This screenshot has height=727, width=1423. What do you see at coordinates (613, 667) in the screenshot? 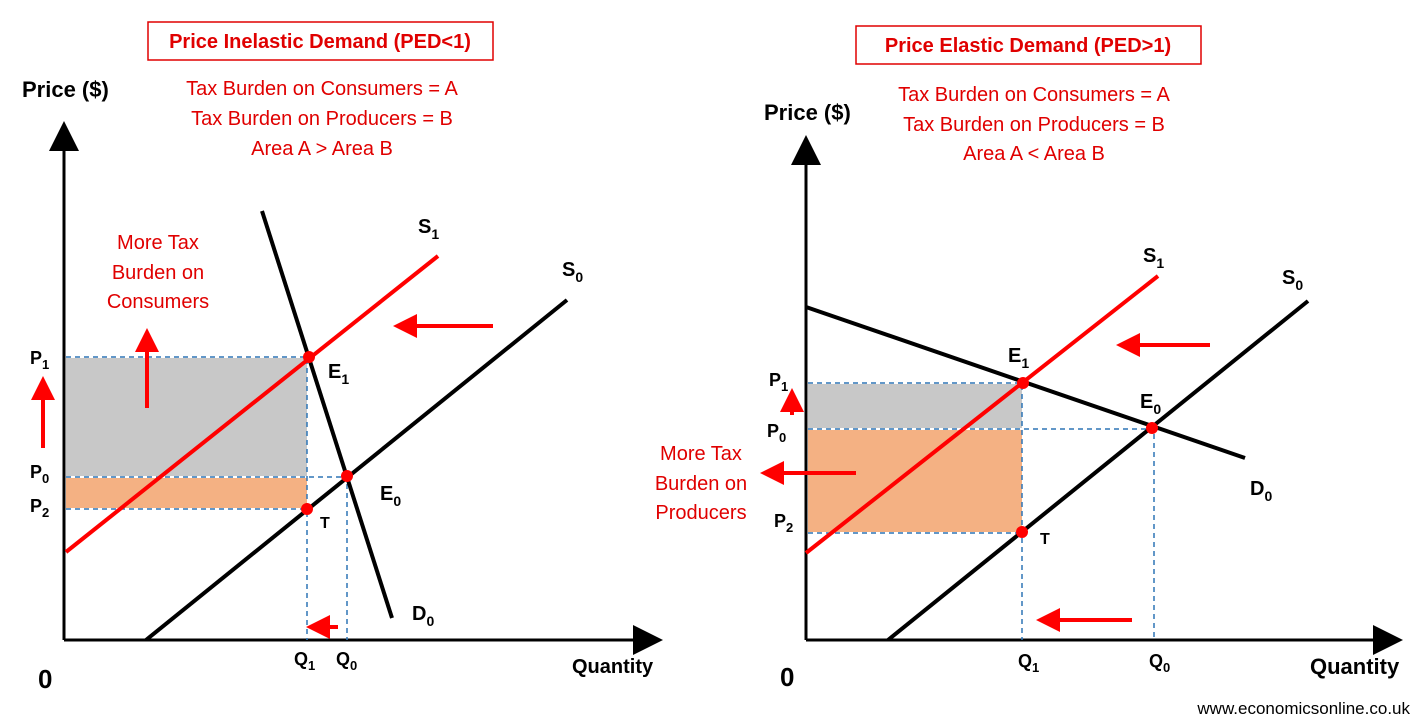
I see `left-x-axis-label: Quantity` at bounding box center [613, 667].